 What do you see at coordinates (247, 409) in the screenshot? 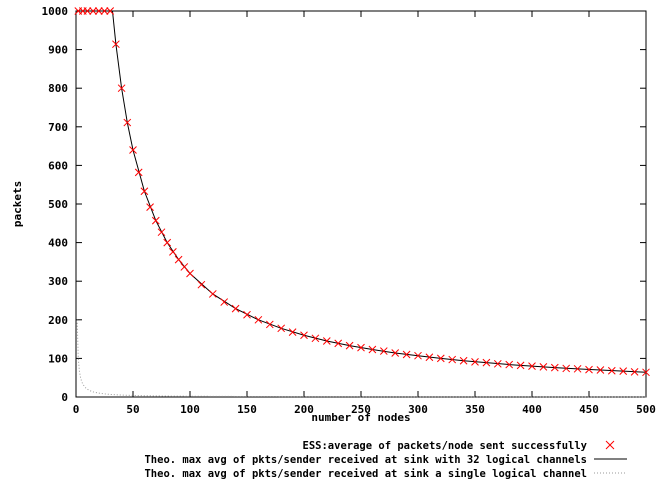
I see `x-tick-label: 150` at bounding box center [247, 409].